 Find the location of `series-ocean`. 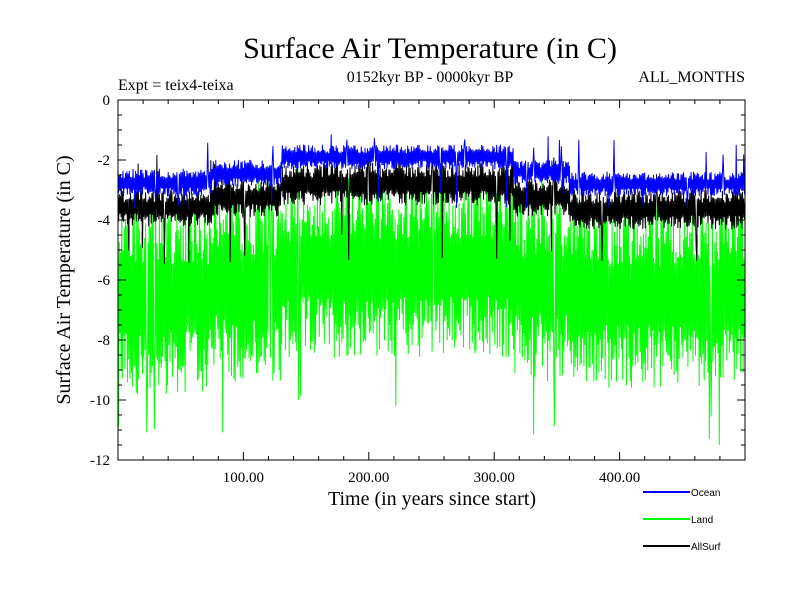

series-ocean is located at coordinates (431, 171).